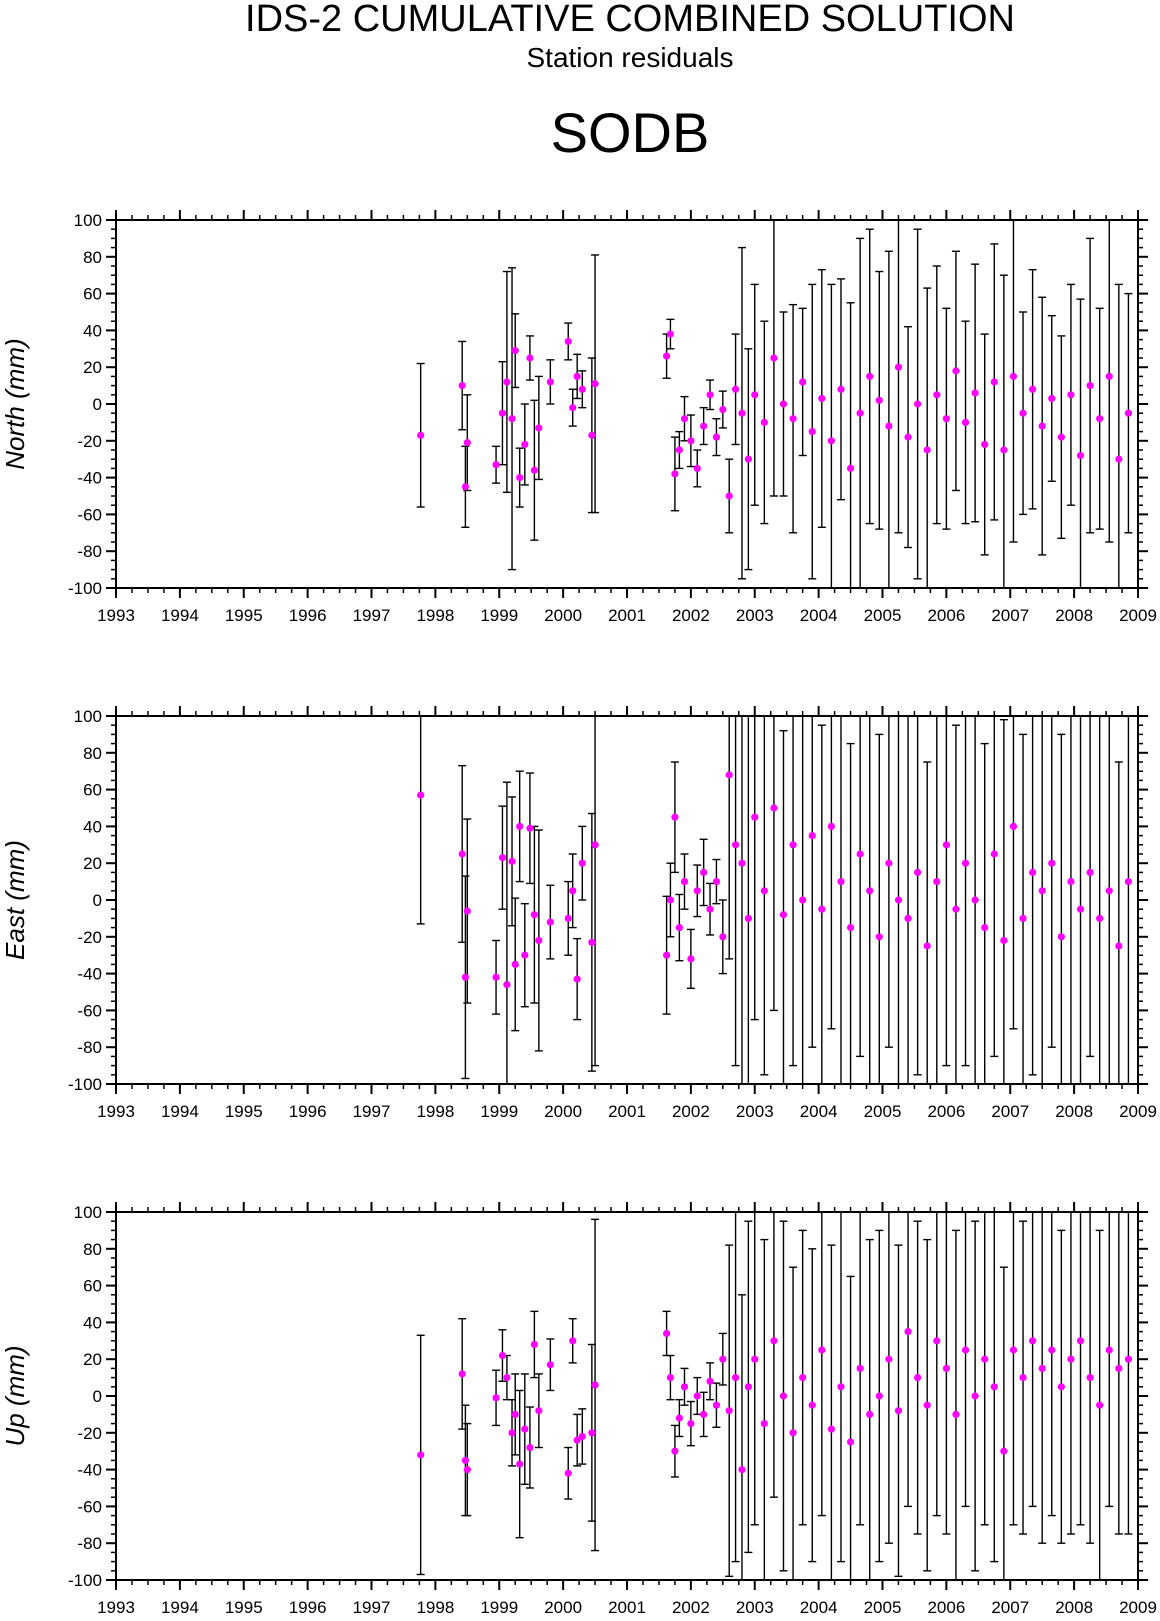 The height and width of the screenshot is (1621, 1160). What do you see at coordinates (946, 615) in the screenshot?
I see `x-tick-label: 2006` at bounding box center [946, 615].